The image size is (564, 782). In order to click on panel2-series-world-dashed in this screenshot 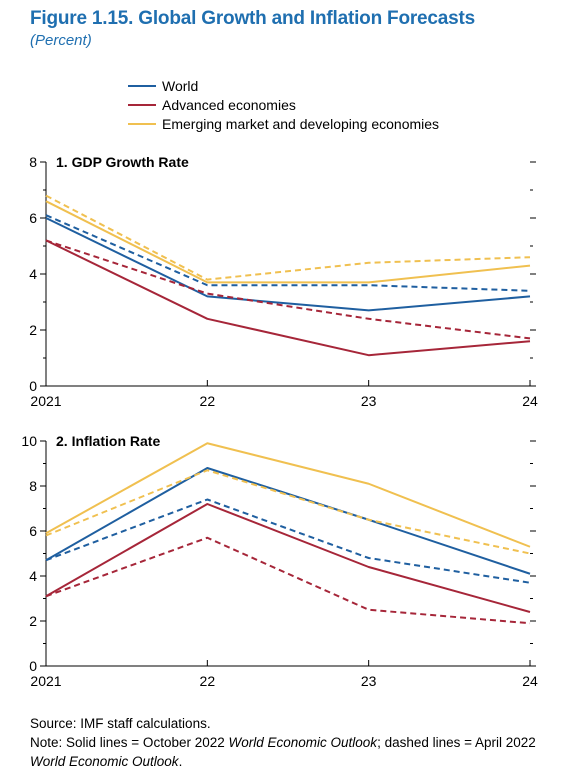, I will do `click(288, 541)`.